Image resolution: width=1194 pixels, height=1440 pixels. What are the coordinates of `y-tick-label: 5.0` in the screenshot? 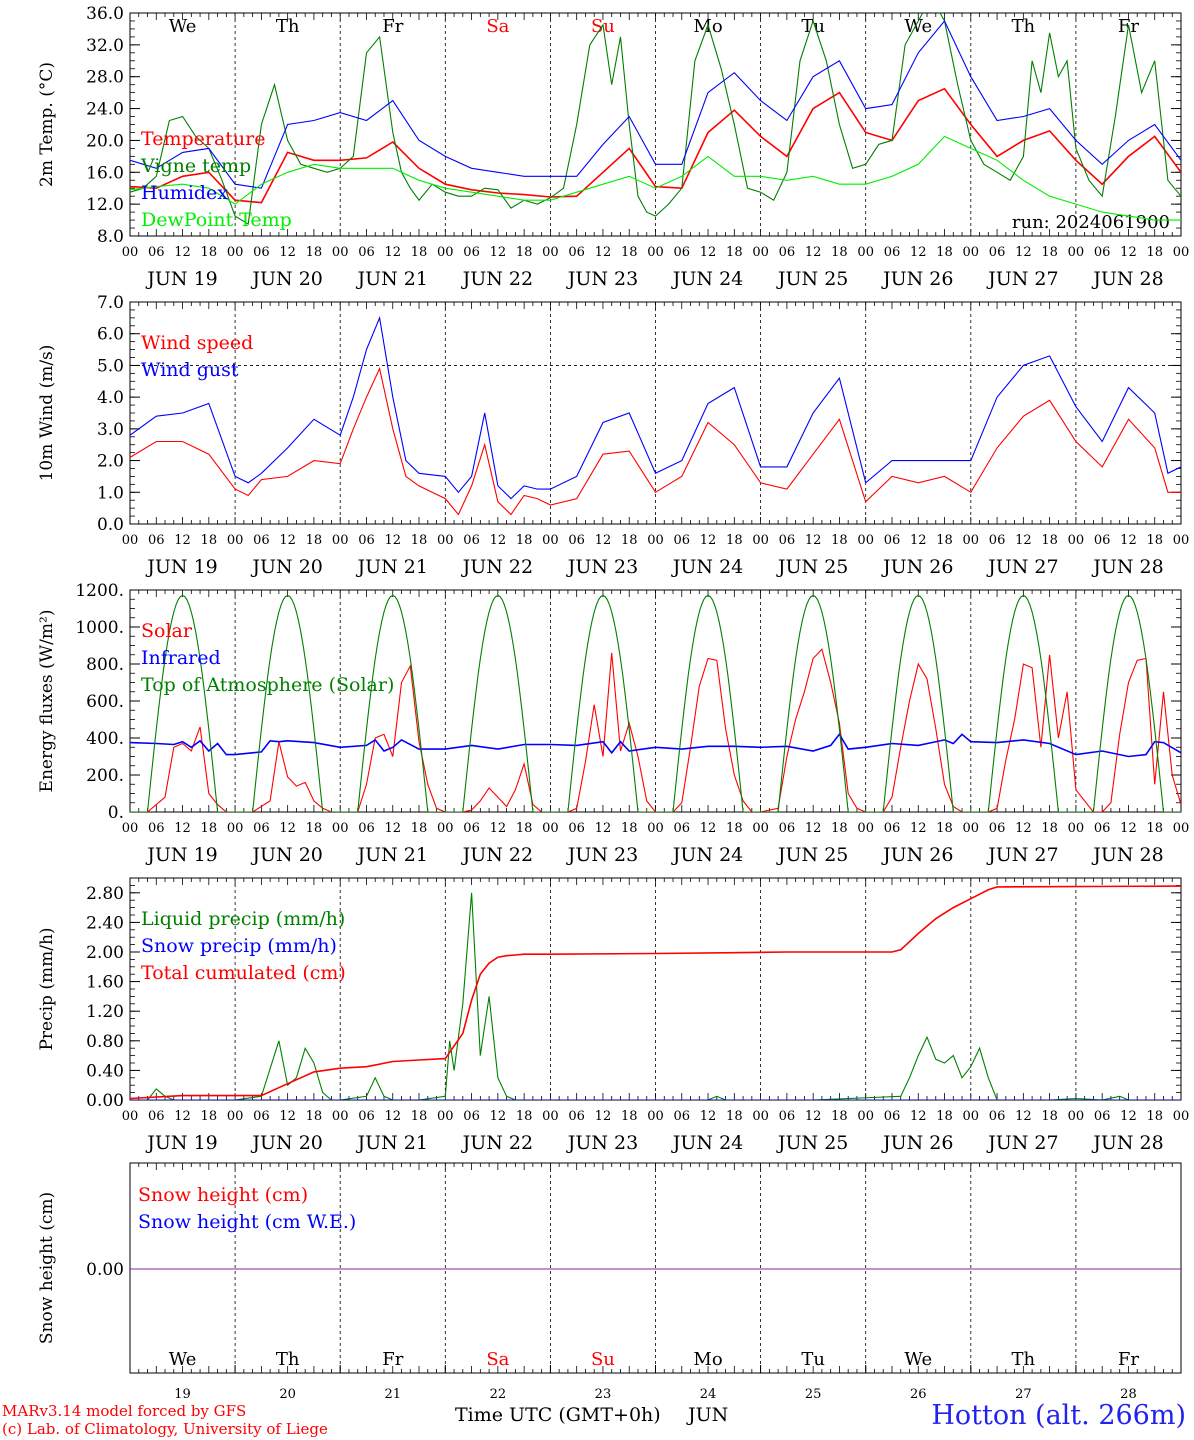 It's located at (110, 366).